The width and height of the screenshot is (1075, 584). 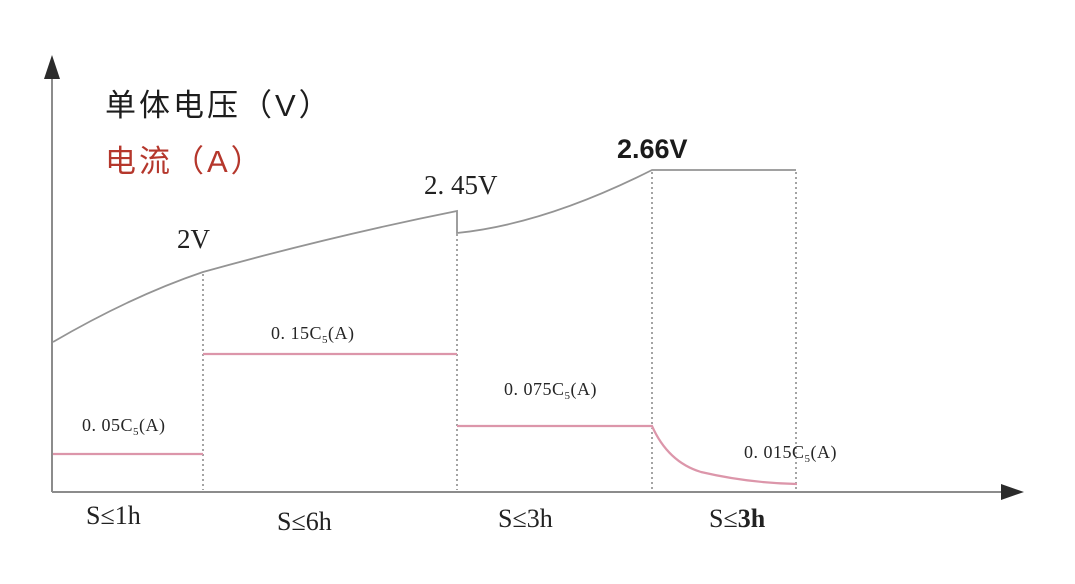 I want to click on voltage-annotation-2v: 2V, so click(x=193, y=239).